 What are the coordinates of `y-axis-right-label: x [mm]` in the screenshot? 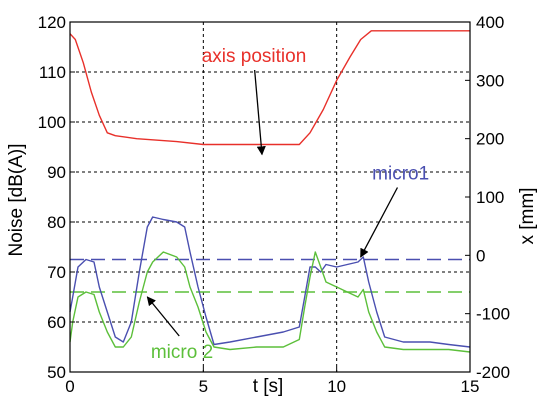 It's located at (527, 216).